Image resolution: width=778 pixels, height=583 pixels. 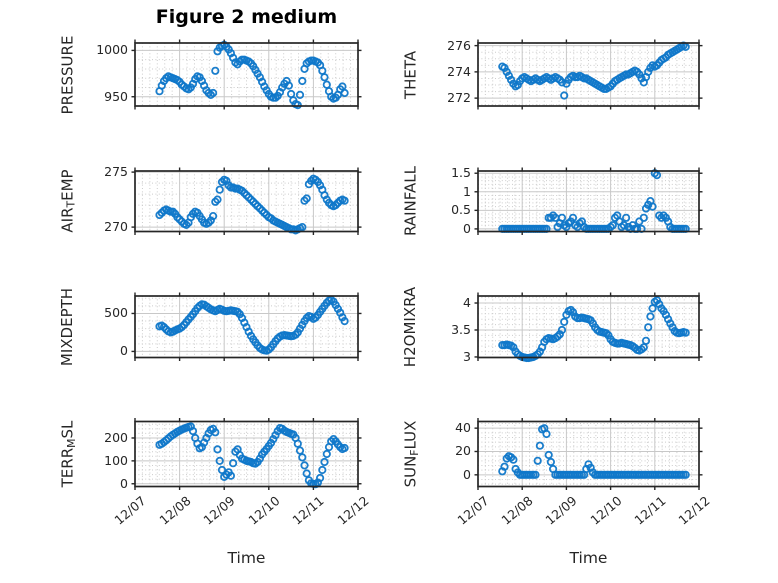 I want to click on y-tick-label: 40, so click(x=463, y=428).